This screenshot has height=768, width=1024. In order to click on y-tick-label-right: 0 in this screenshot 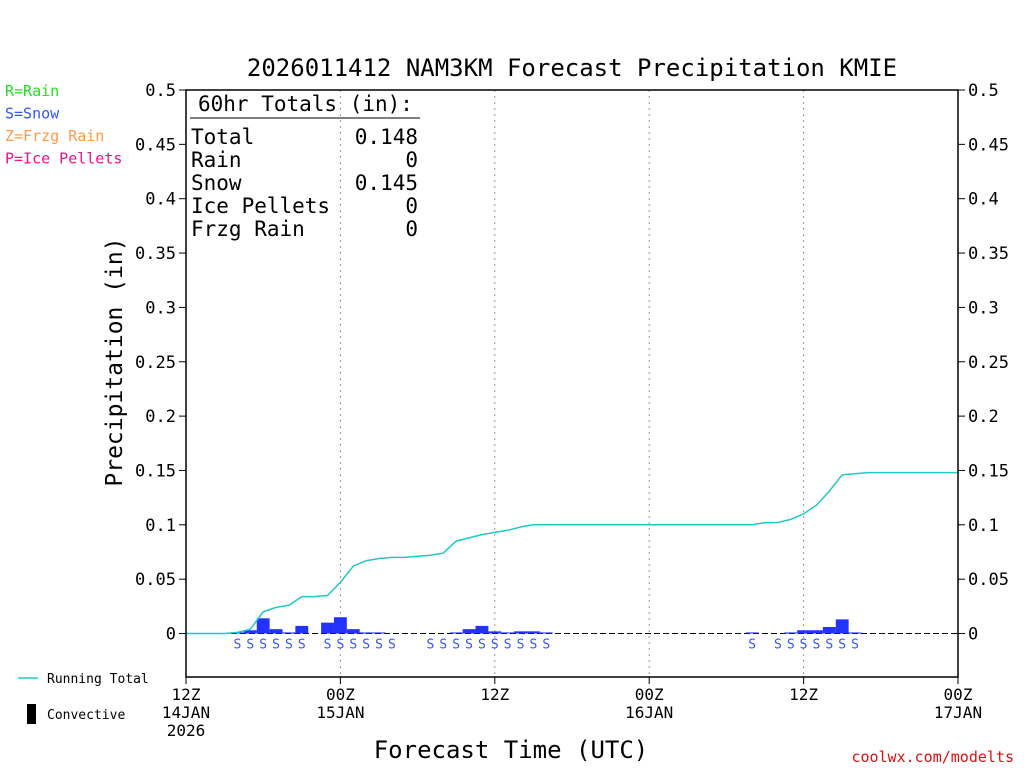, I will do `click(973, 635)`.